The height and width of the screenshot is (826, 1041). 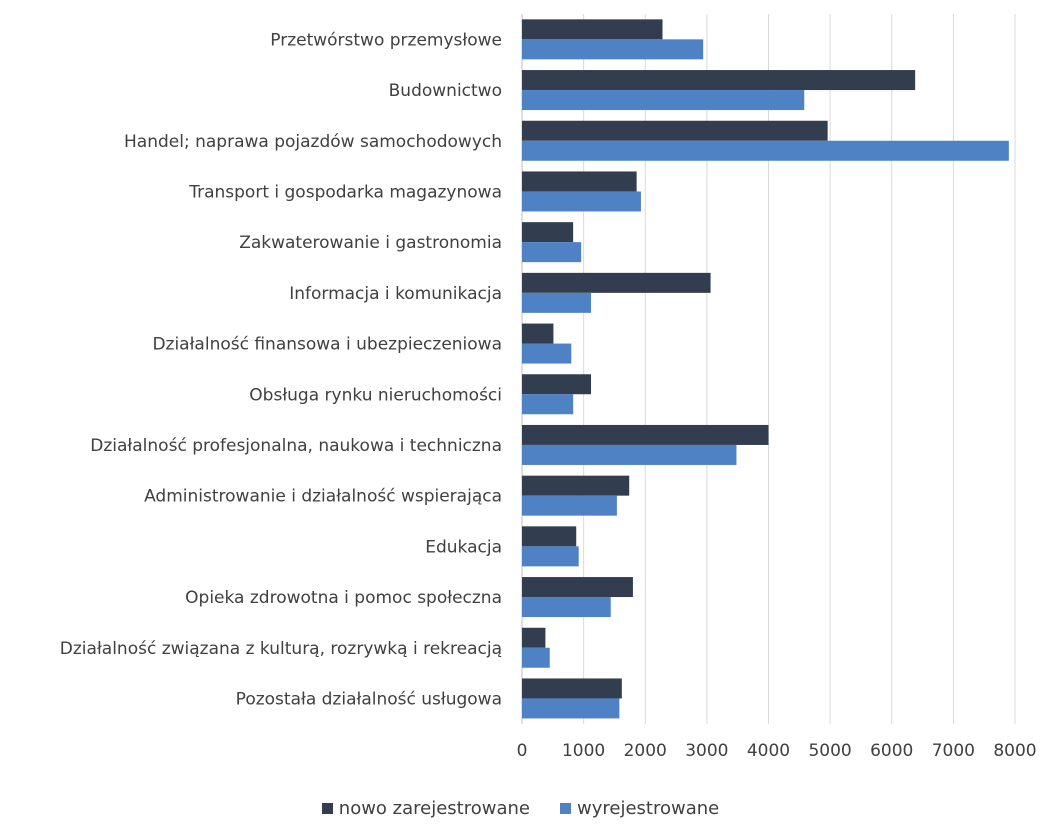 What do you see at coordinates (375, 395) in the screenshot?
I see `category-label: Obsługa rynku nieruchomości` at bounding box center [375, 395].